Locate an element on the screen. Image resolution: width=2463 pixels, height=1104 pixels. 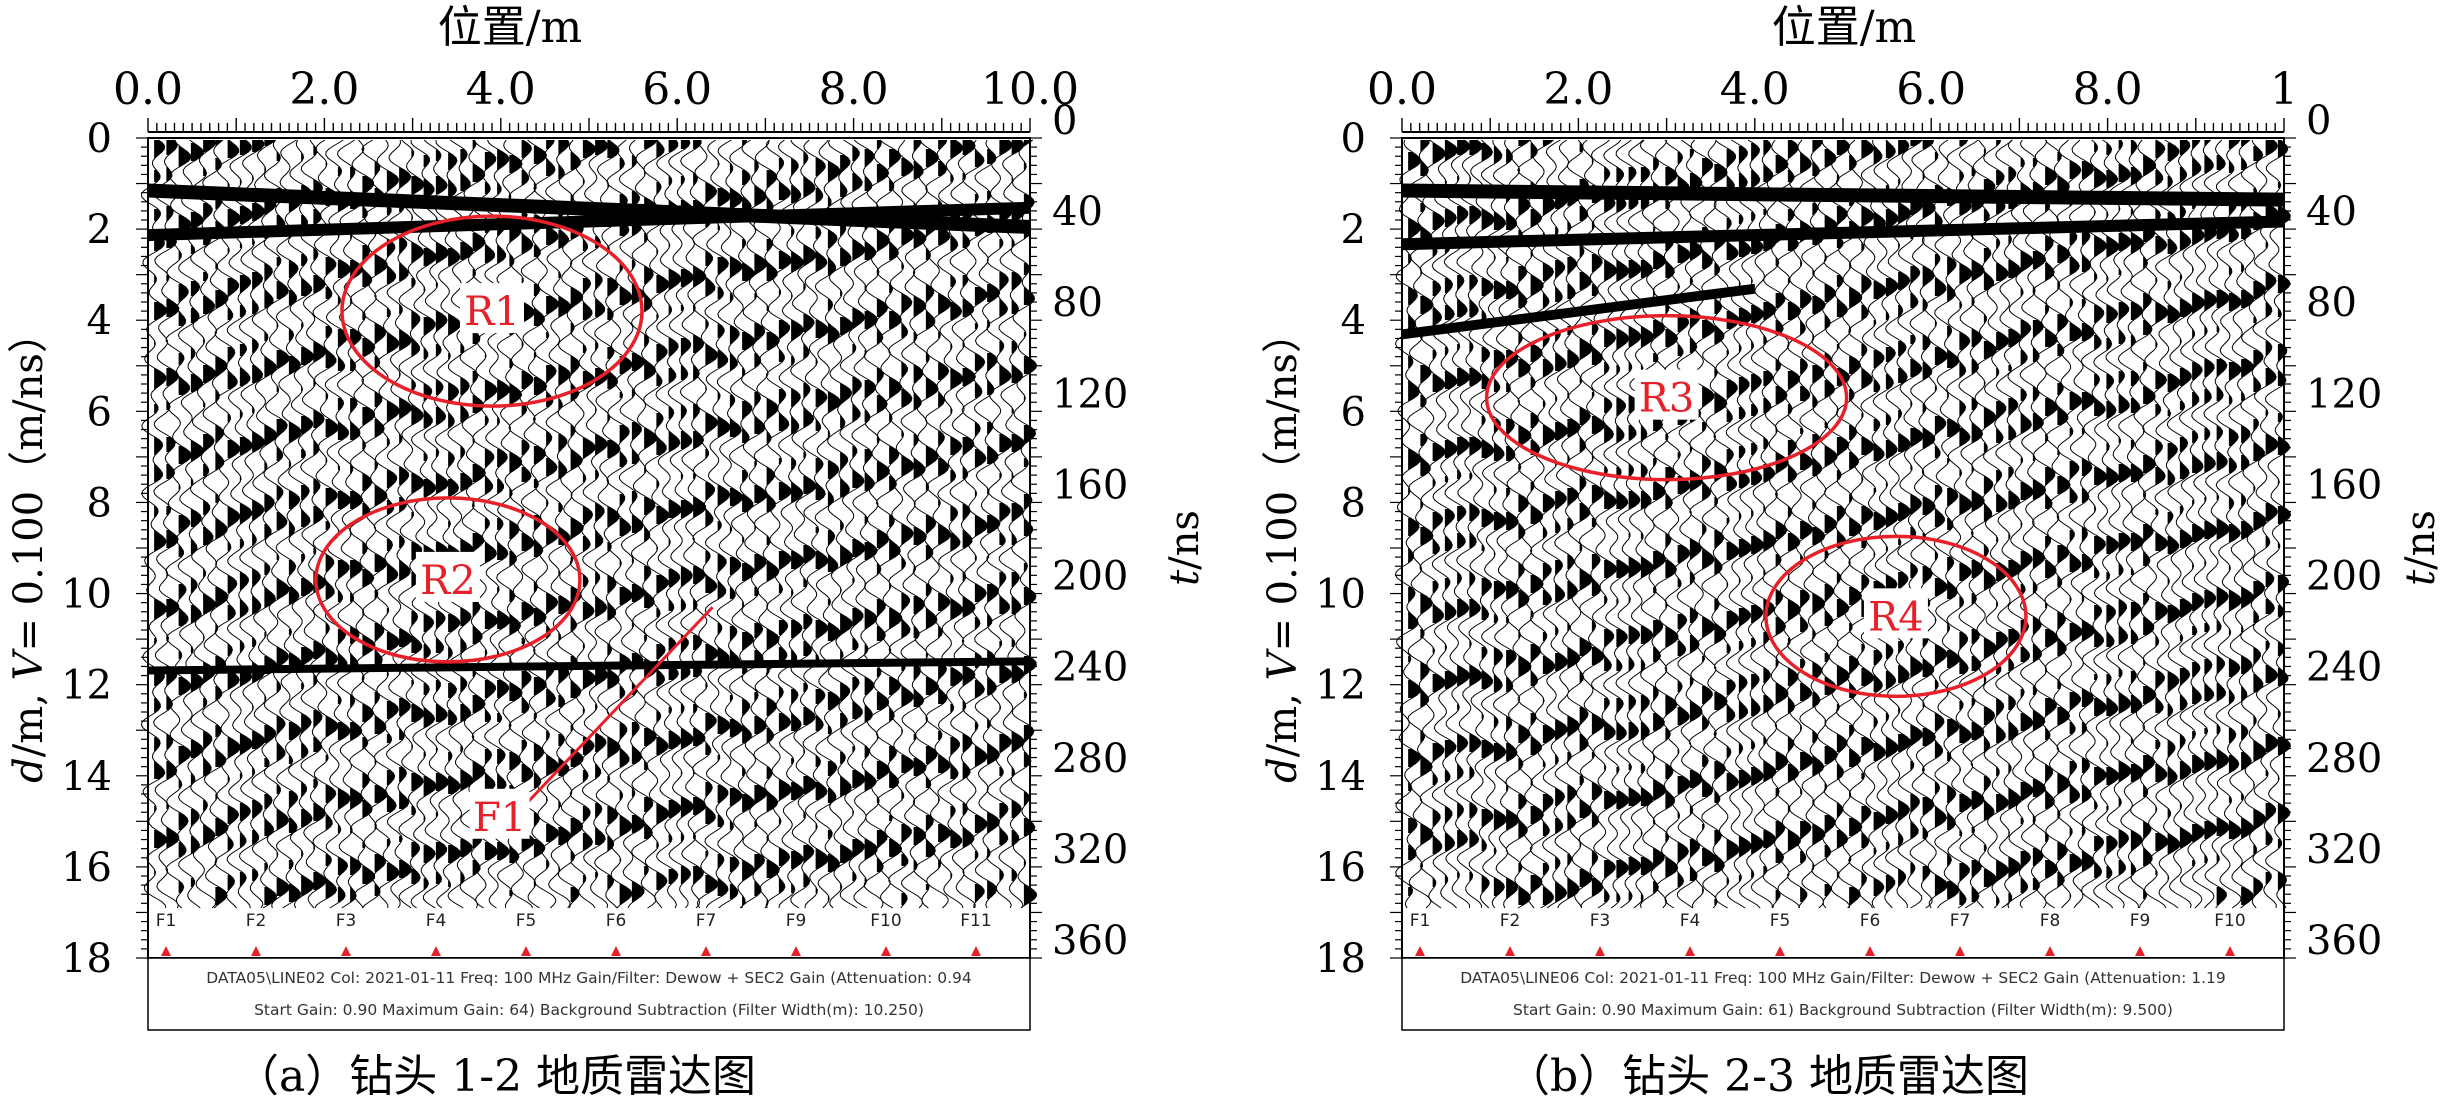
annotations: R1 R2 F1 is located at coordinates (514, 527).